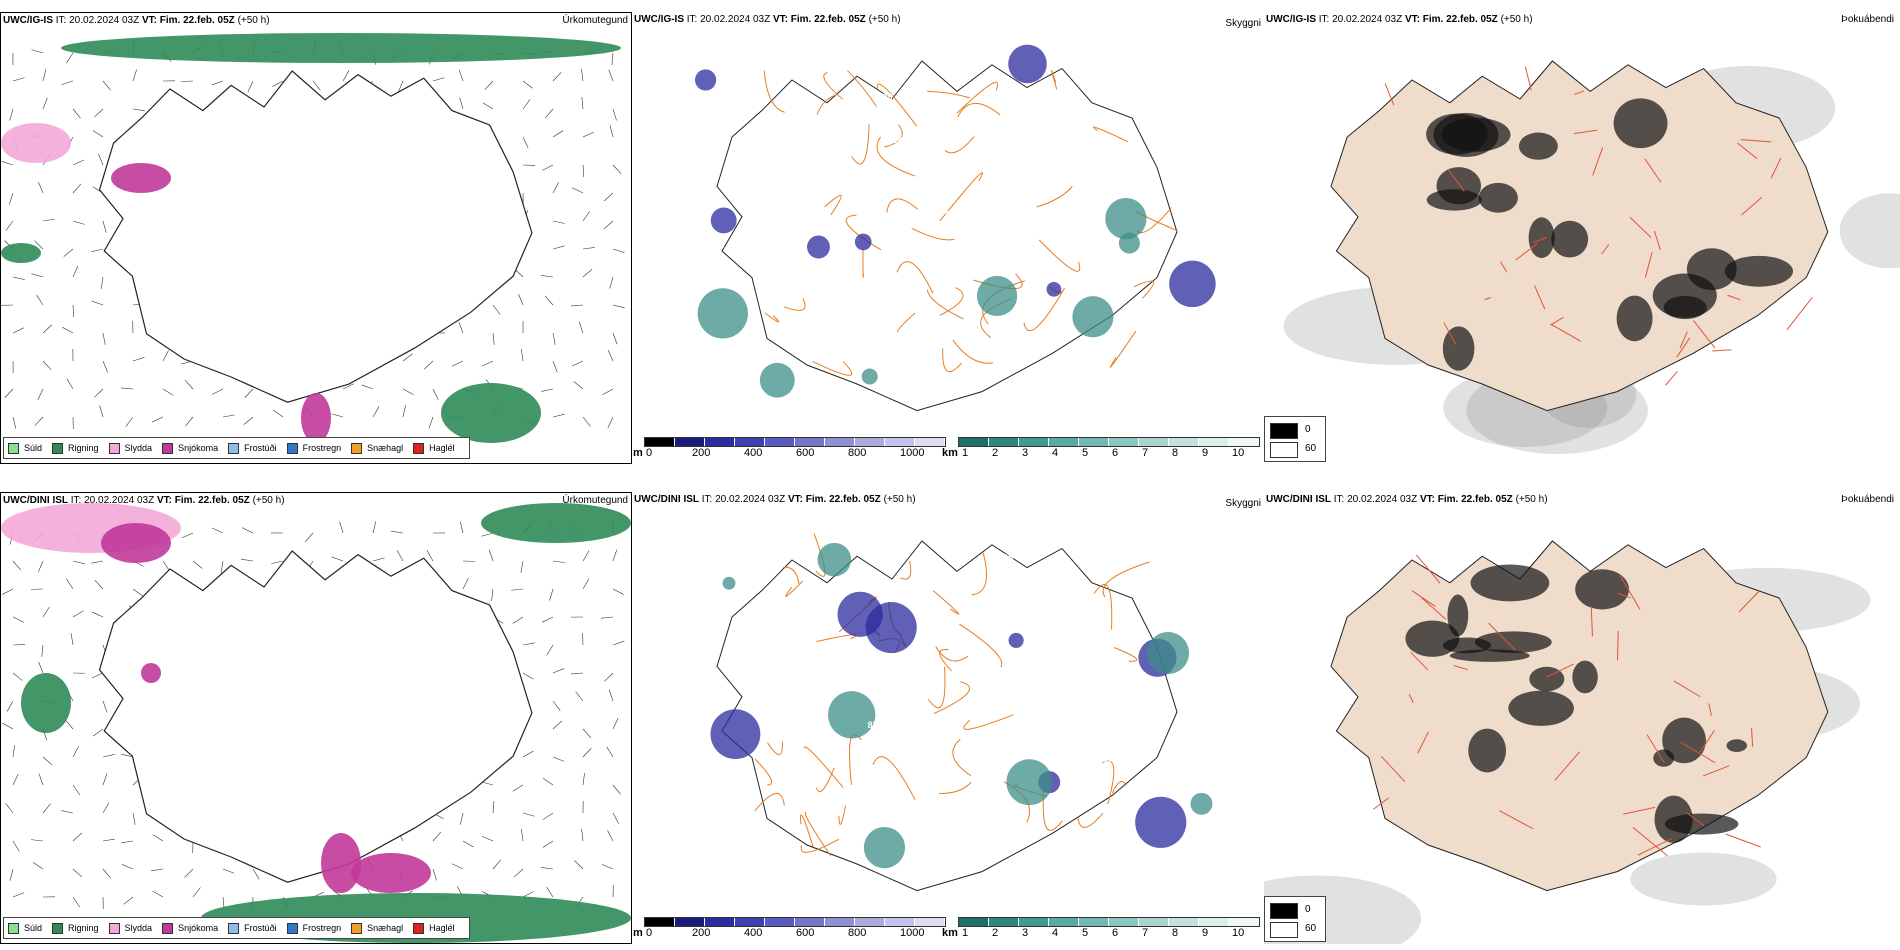  I want to click on km-tick: 5, so click(1085, 453).